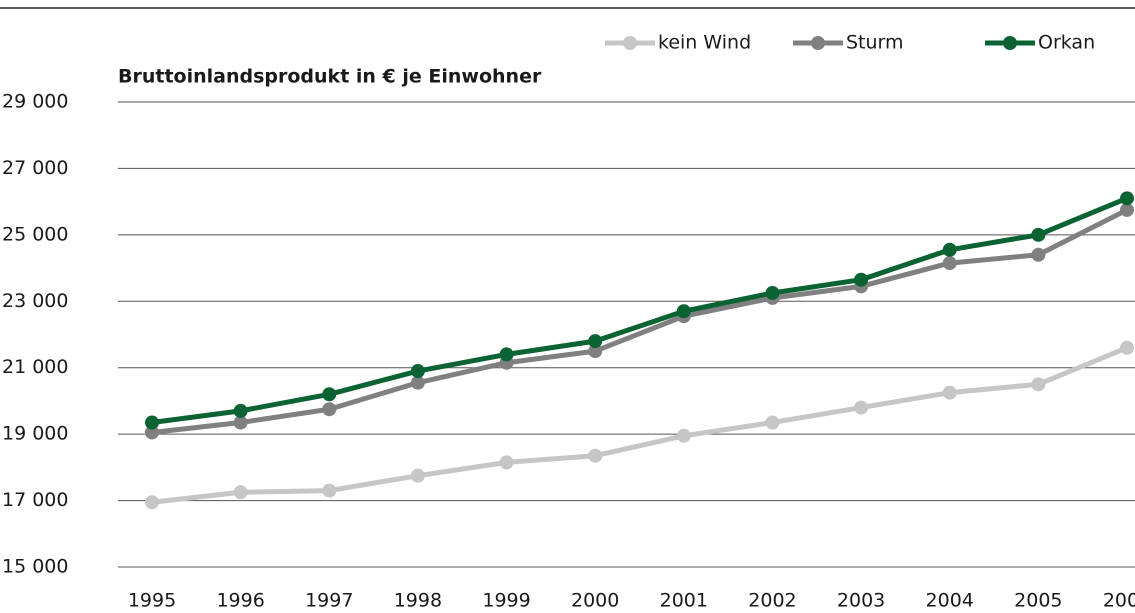 The width and height of the screenshot is (1135, 613). Describe the element at coordinates (684, 601) in the screenshot. I see `x-tick-label: 2001` at that location.